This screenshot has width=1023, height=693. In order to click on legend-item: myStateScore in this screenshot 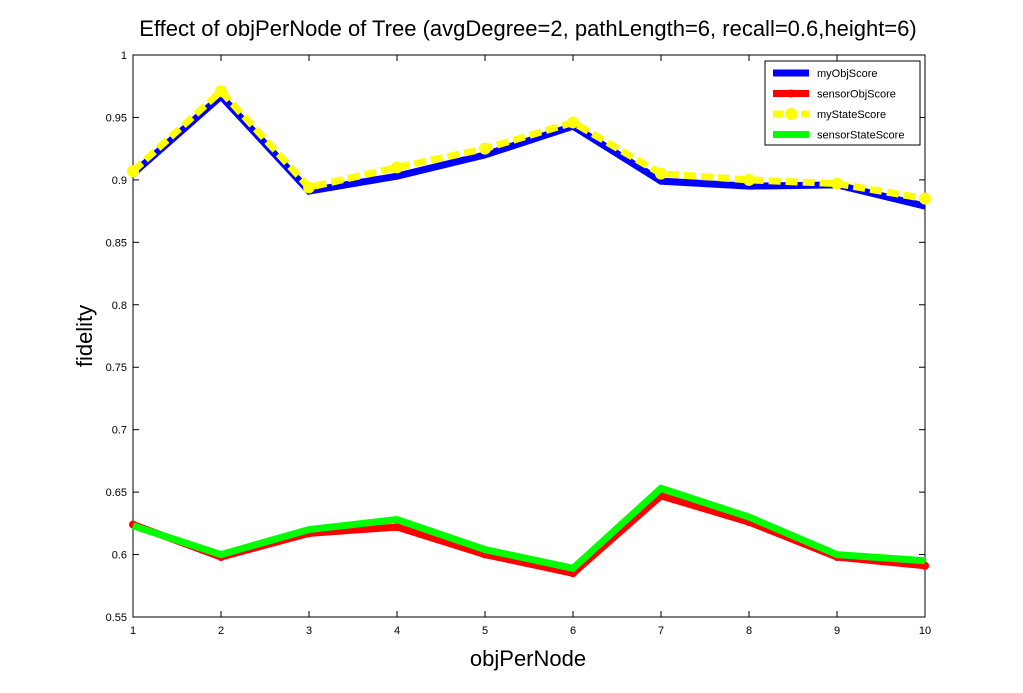, I will do `click(829, 114)`.